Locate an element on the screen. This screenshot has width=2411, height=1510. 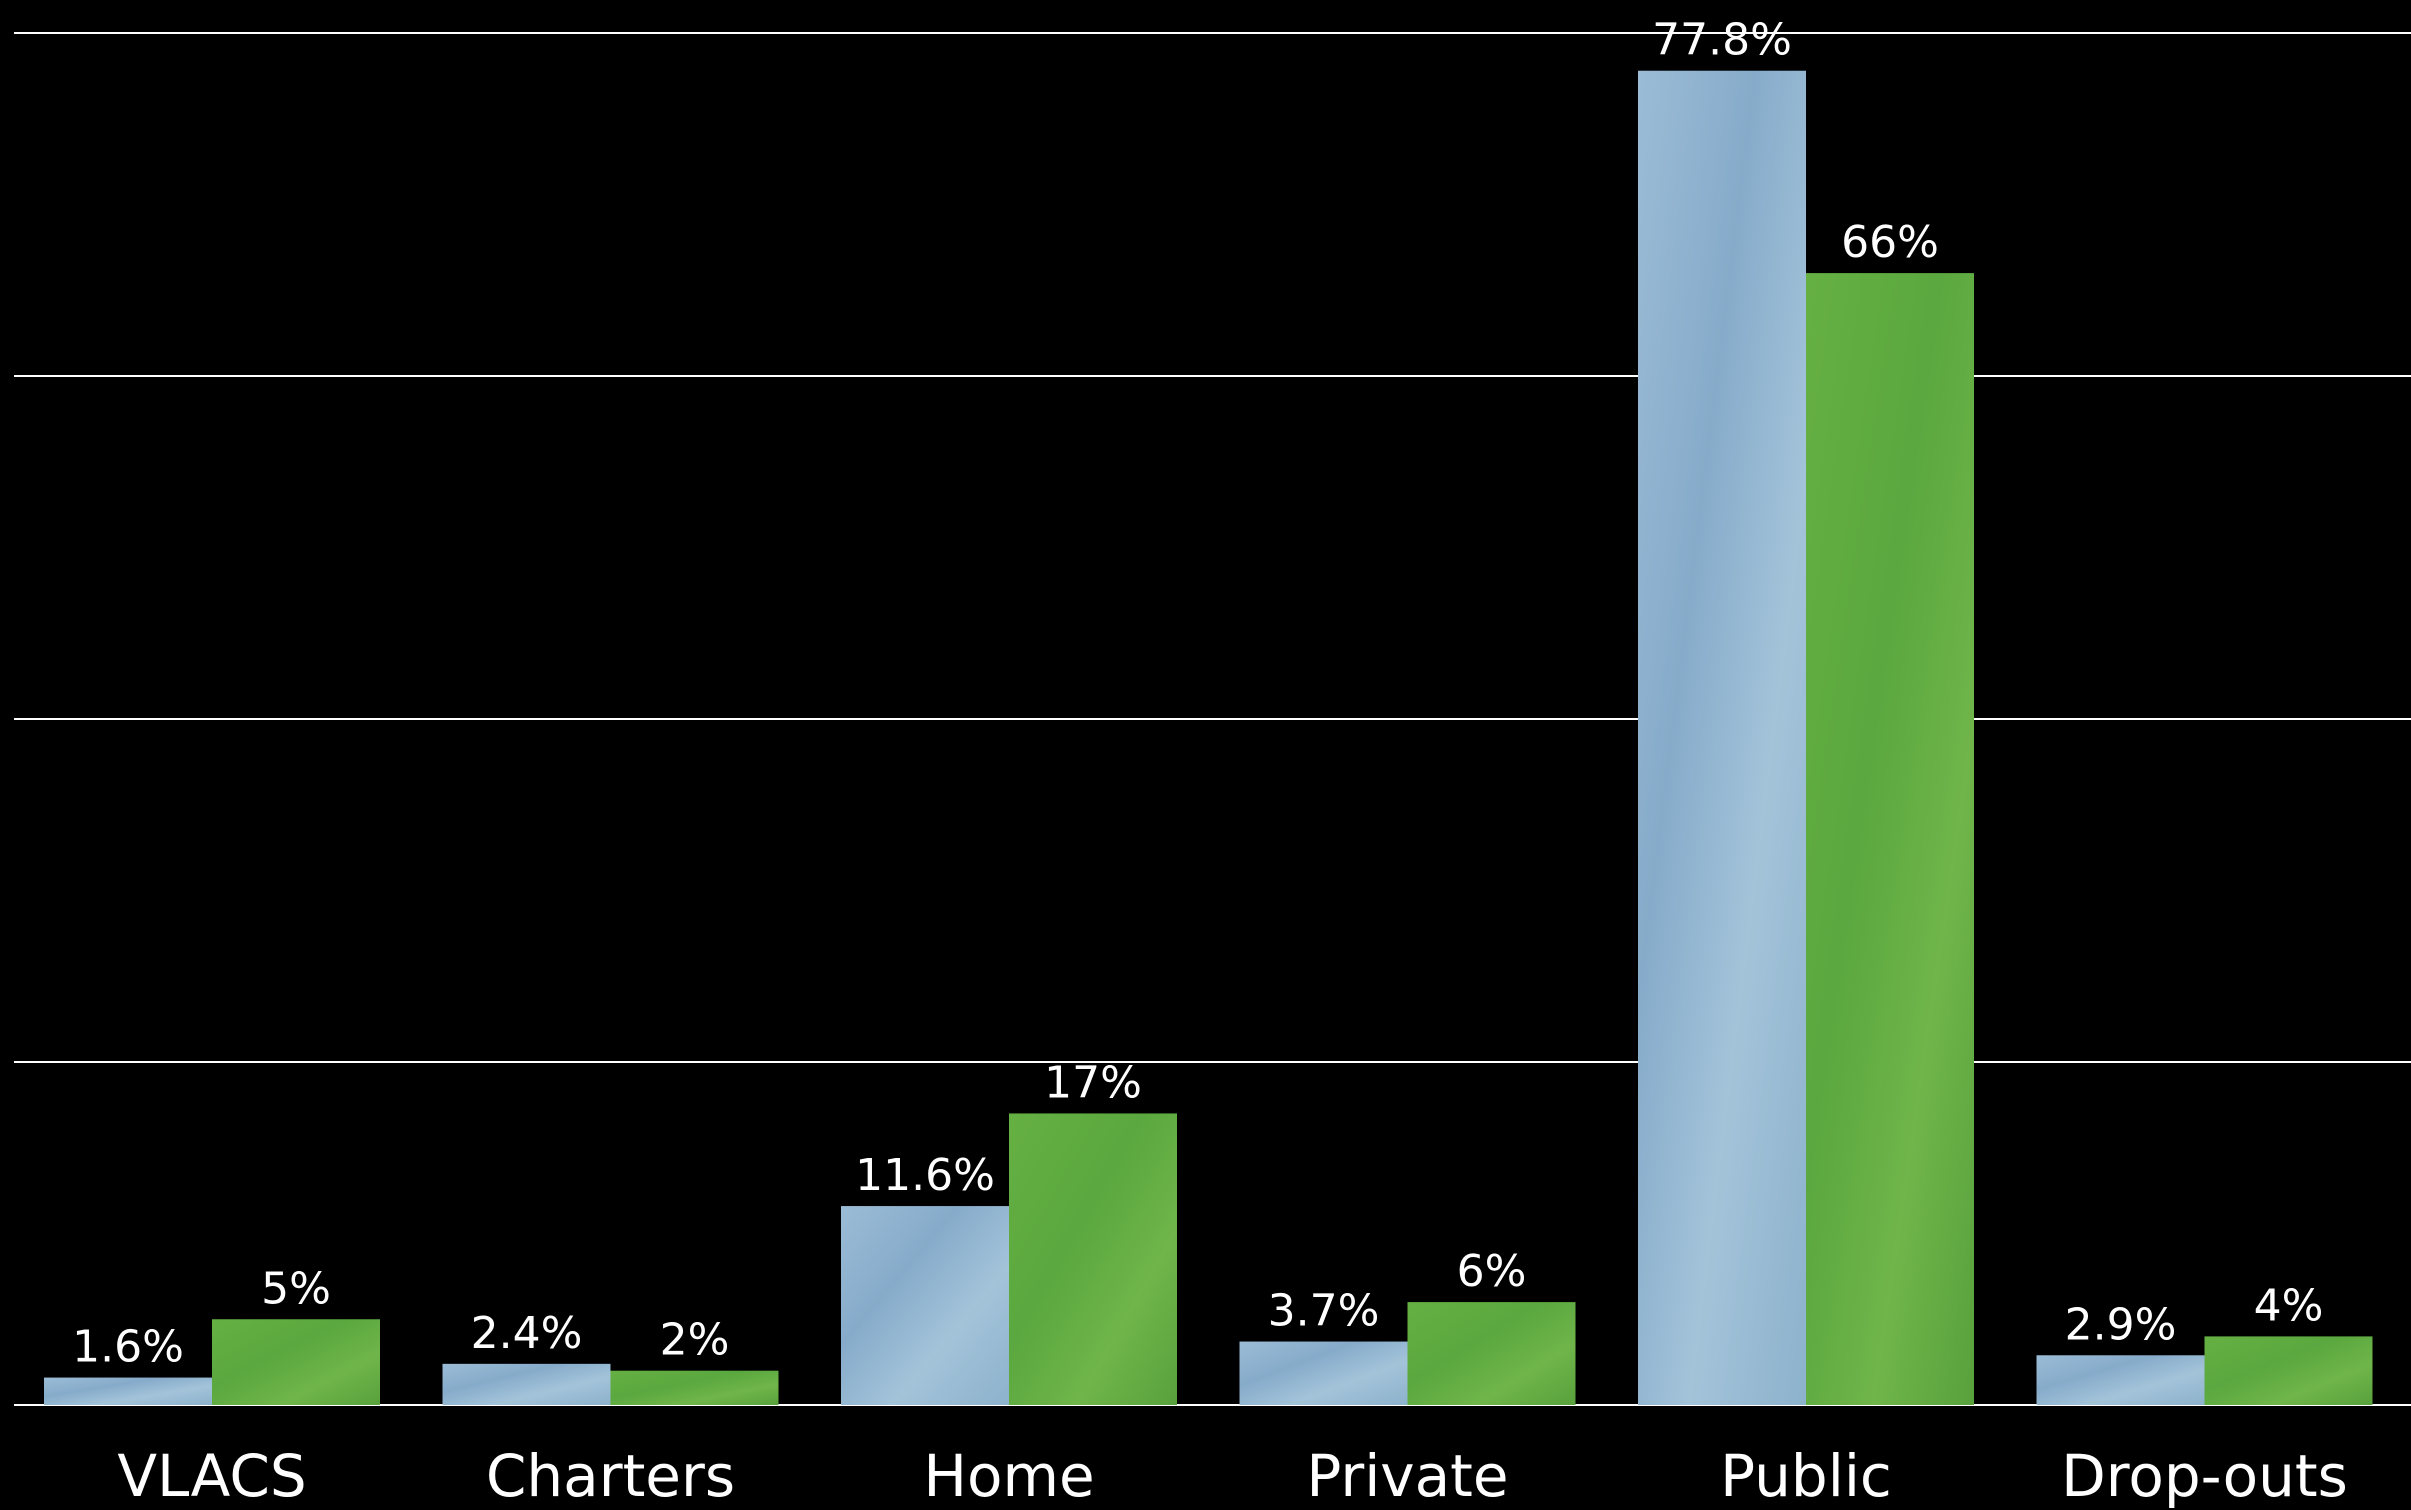
data-label-public-series-1: 77.8% is located at coordinates (1722, 40).